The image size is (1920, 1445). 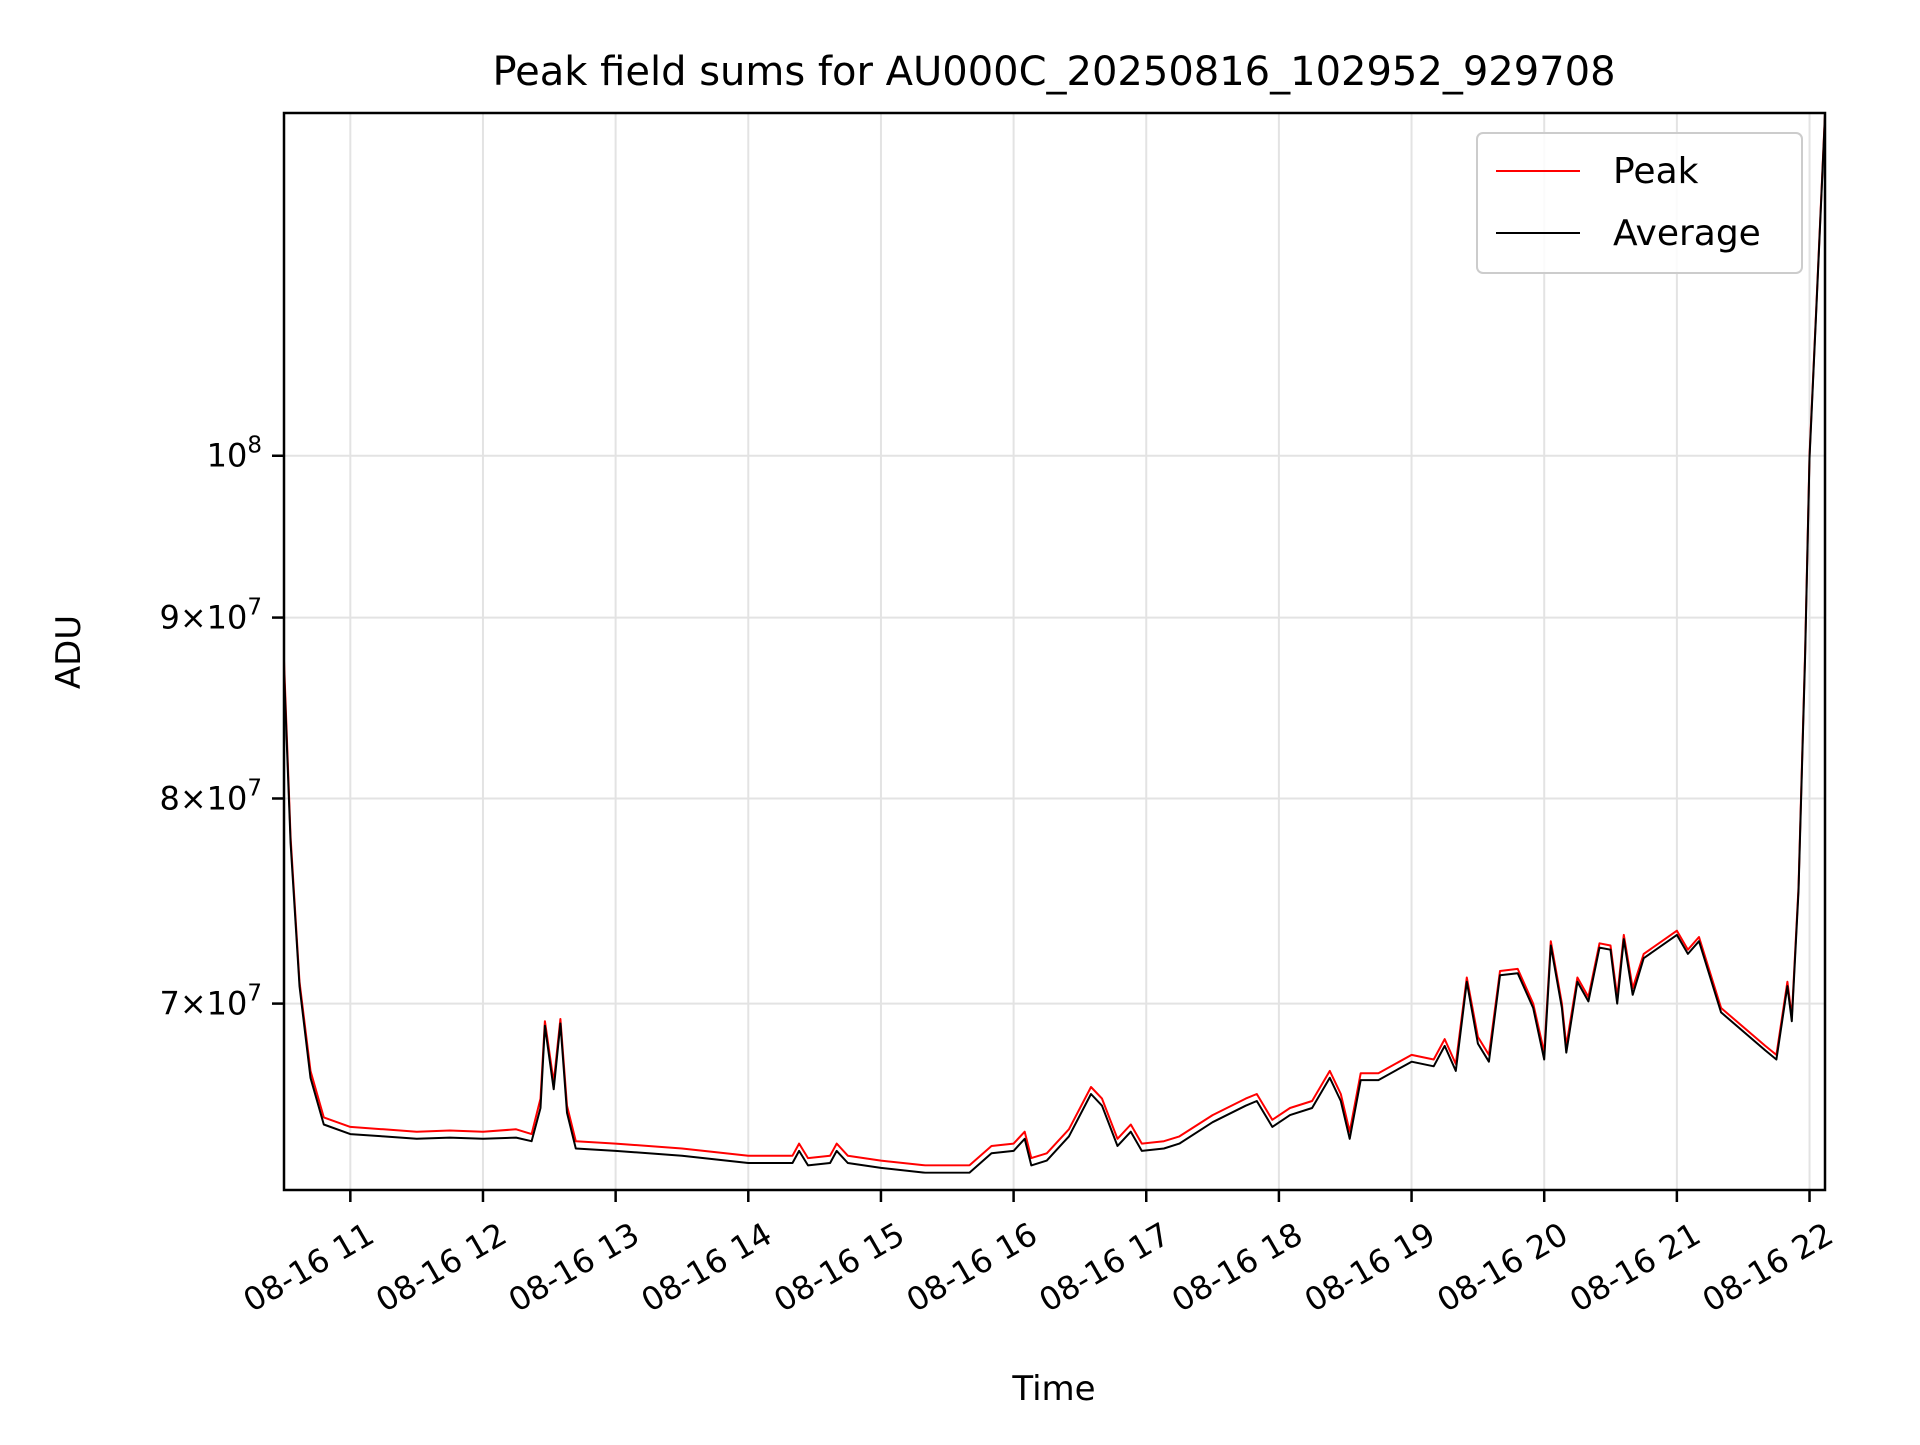 What do you see at coordinates (1635, 1267) in the screenshot?
I see `x-tick-label: 08-16 21` at bounding box center [1635, 1267].